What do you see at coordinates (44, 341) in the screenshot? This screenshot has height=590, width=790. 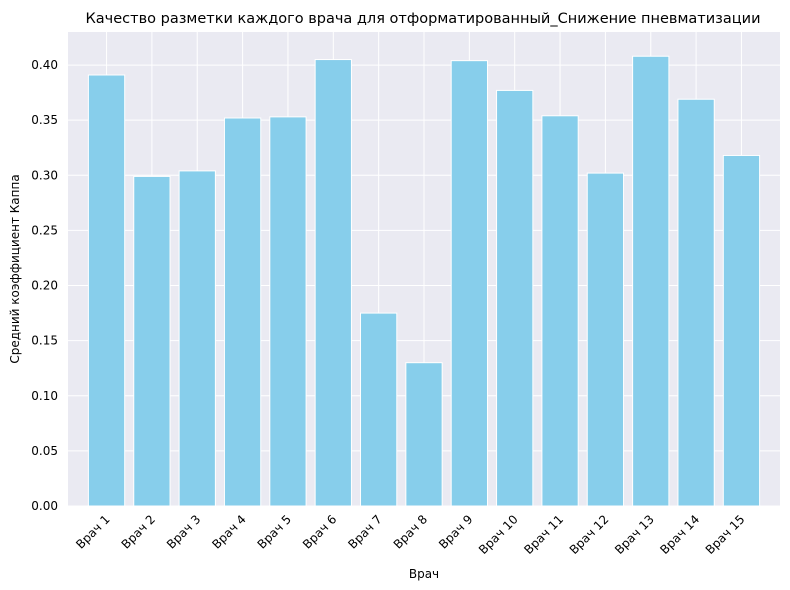 I see `y-tick-label: 0.15` at bounding box center [44, 341].